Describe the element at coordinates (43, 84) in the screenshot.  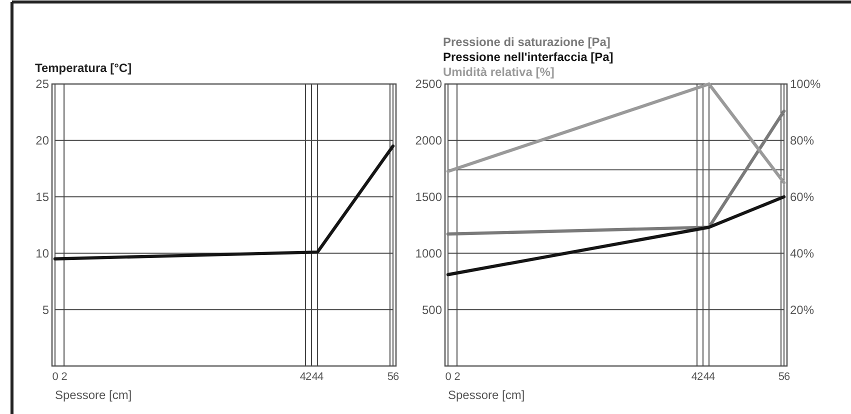
I see `y-tick-label: 25` at that location.